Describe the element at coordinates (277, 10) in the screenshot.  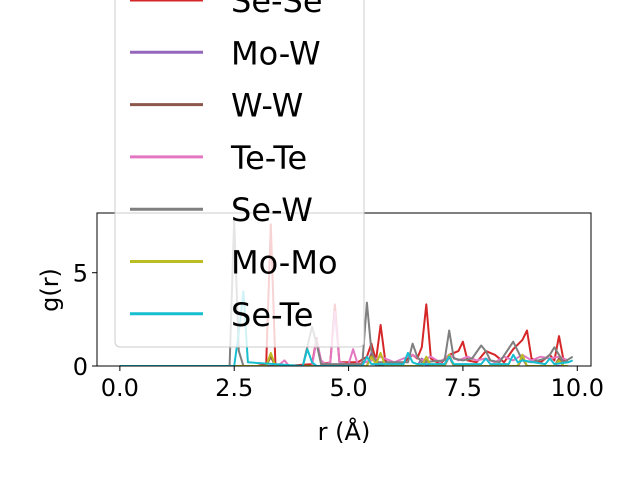
I see `legend-label-se-se: Se-Se` at that location.